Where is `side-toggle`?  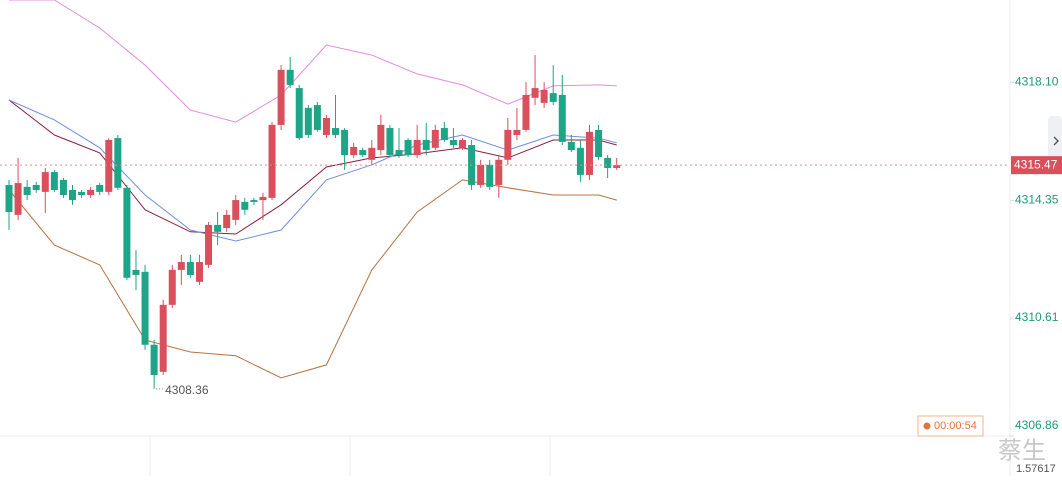 side-toggle is located at coordinates (1055, 142).